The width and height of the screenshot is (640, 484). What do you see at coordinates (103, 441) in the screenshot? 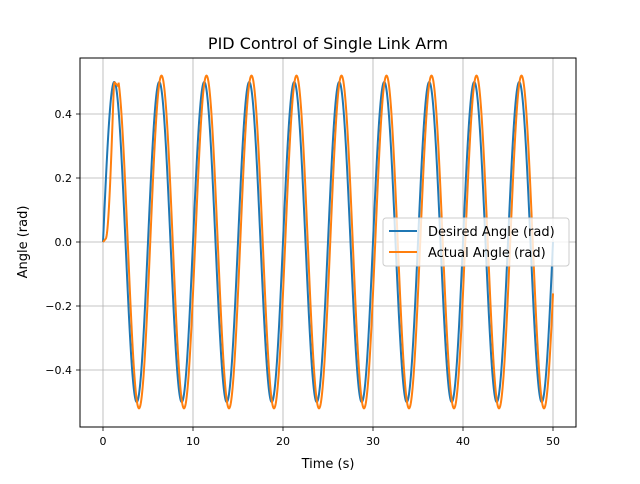
I see `x-tick-label: 0` at bounding box center [103, 441].